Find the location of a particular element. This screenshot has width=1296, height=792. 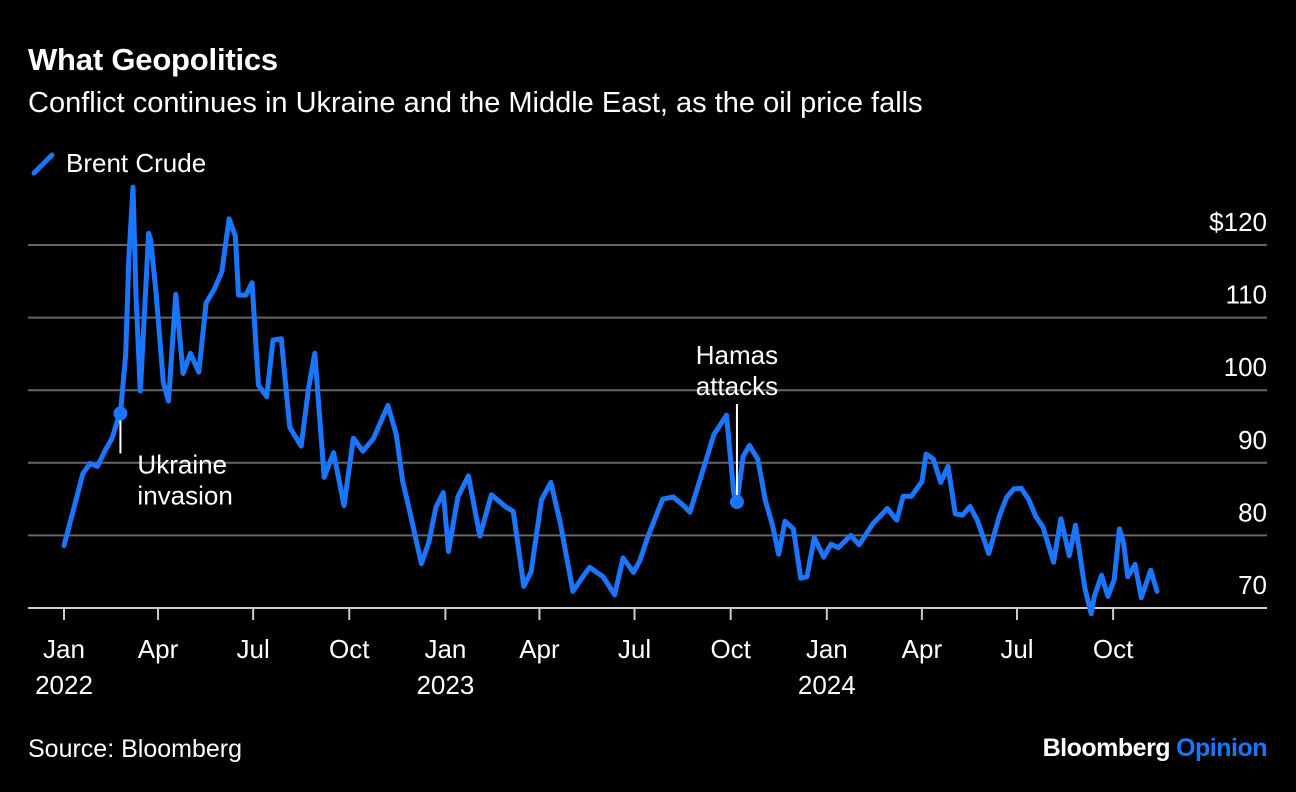

x-tick-year-label: 2024 is located at coordinates (827, 685).